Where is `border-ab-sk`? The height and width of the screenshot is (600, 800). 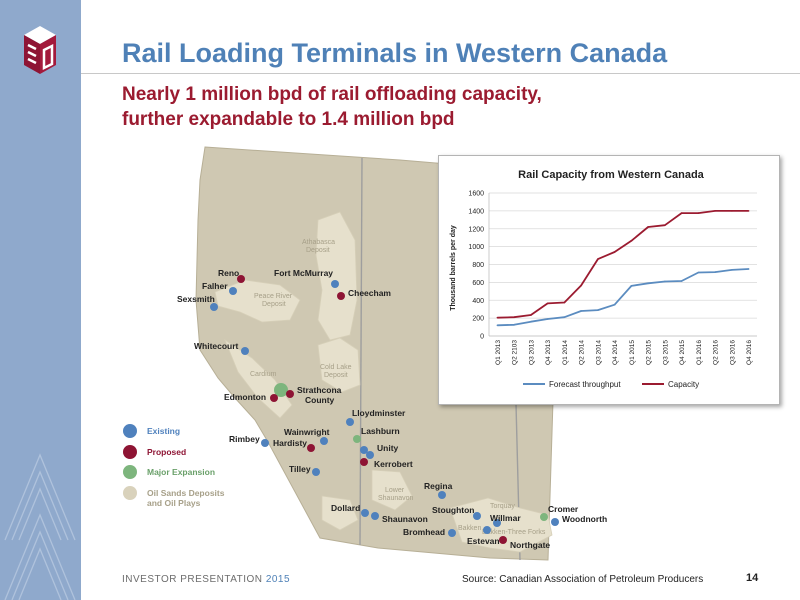 border-ab-sk is located at coordinates (361, 351).